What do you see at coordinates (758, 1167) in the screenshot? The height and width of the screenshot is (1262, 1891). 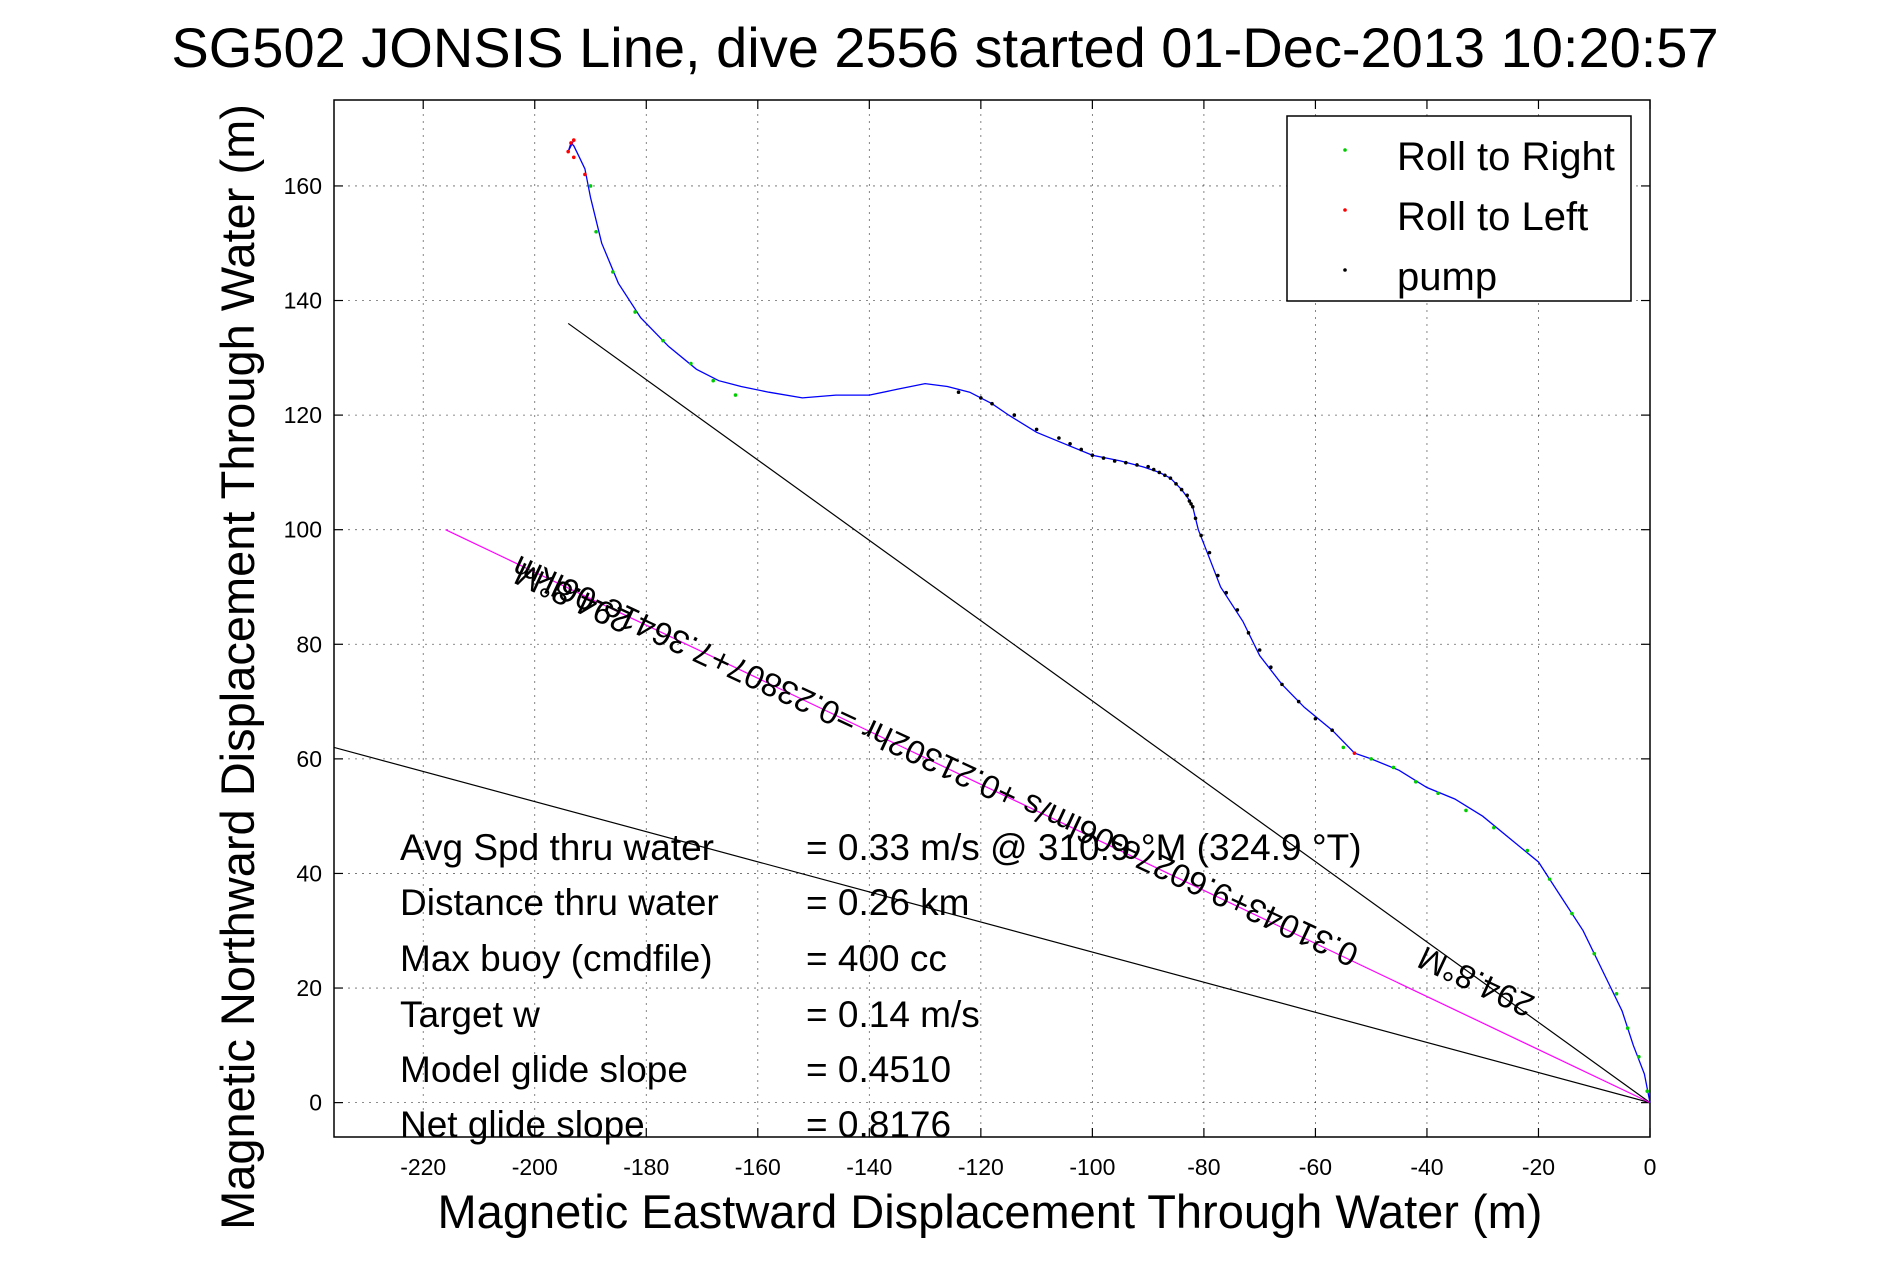 I see `x-tick-label: -160` at bounding box center [758, 1167].